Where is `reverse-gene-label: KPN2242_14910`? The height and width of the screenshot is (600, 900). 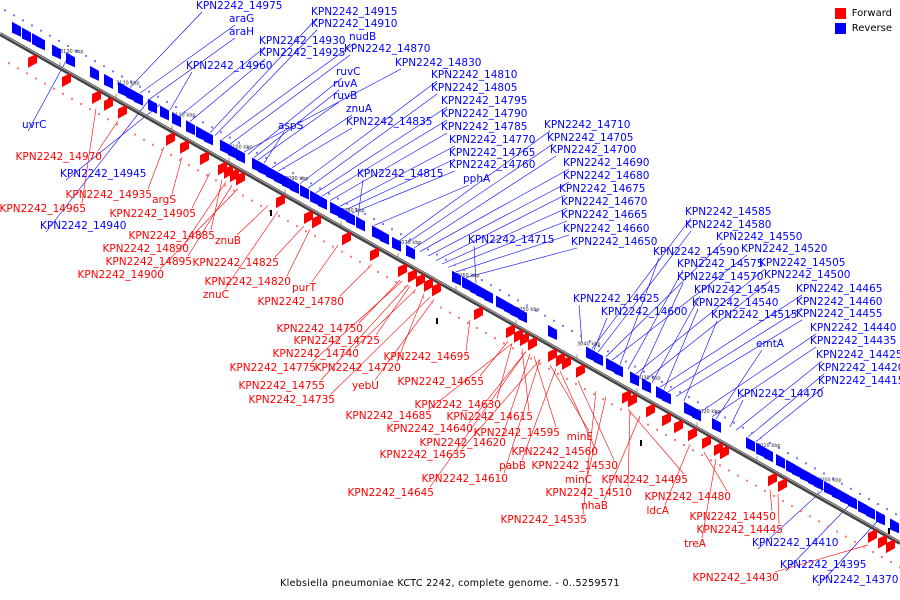 reverse-gene-label: KPN2242_14910 is located at coordinates (354, 24).